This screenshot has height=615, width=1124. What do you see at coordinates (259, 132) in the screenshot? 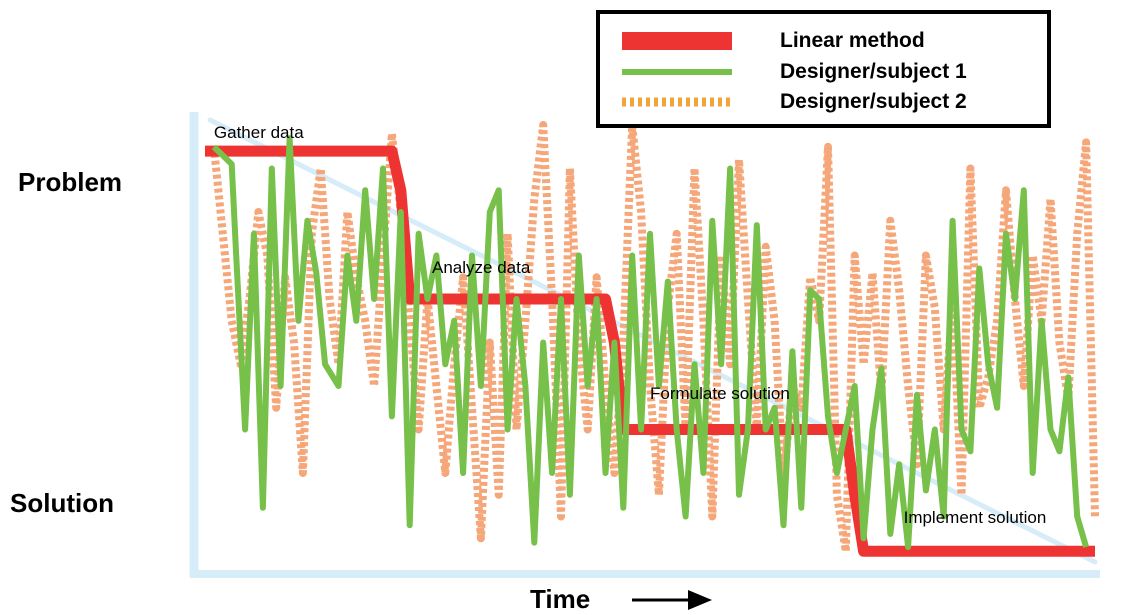
I see `annotation-label: Gather data` at bounding box center [259, 132].